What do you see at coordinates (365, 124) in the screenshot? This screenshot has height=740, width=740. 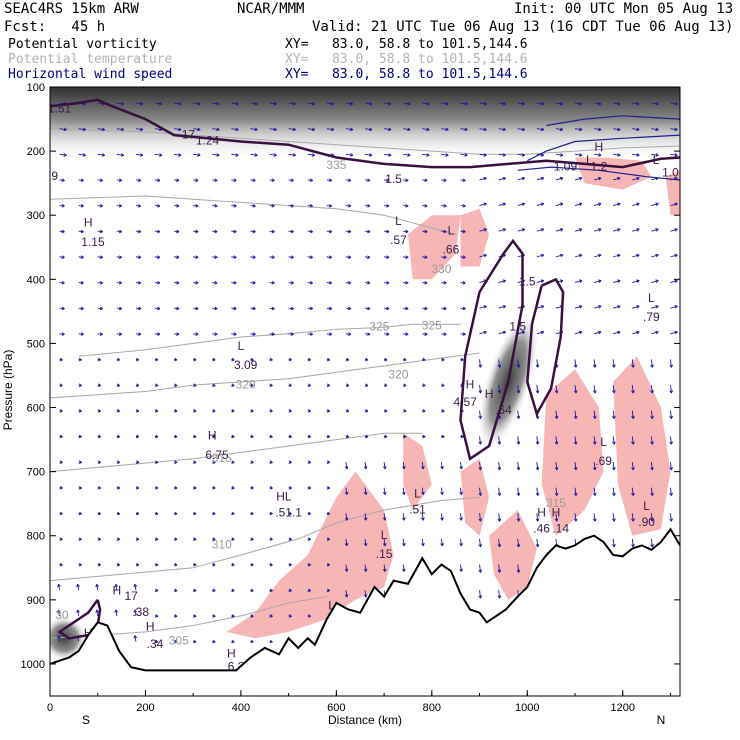 I see `jet-shading` at bounding box center [365, 124].